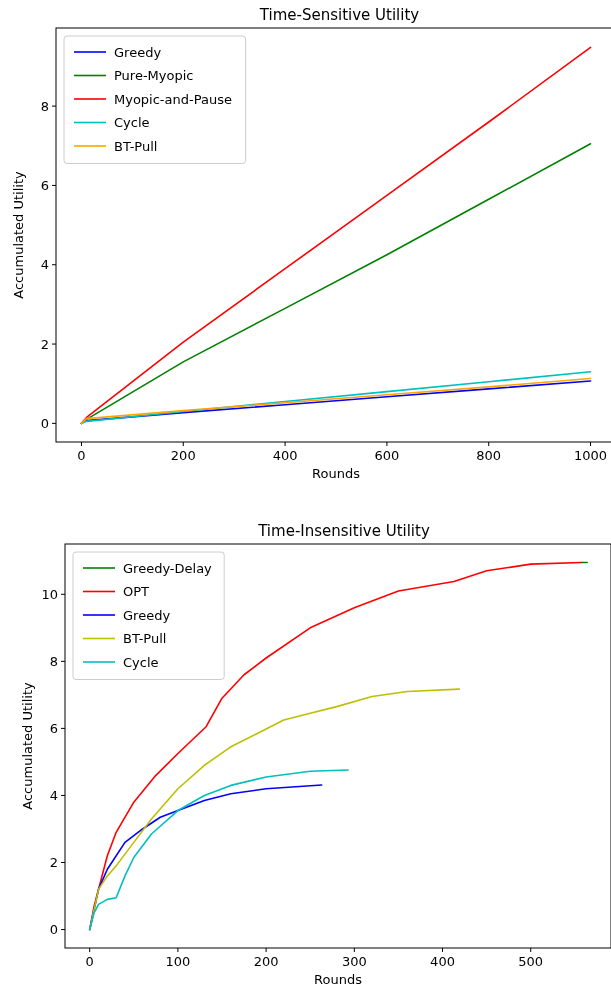  I want to click on legend-label: Myopic-and-Pause, so click(173, 99).